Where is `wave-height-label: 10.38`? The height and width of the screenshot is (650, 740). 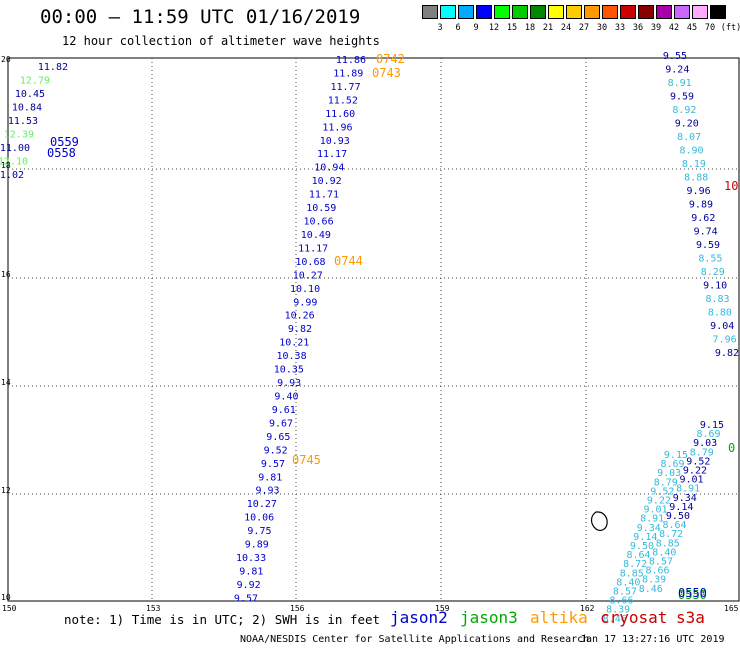
wave-height-label: 10.38 is located at coordinates (291, 356).